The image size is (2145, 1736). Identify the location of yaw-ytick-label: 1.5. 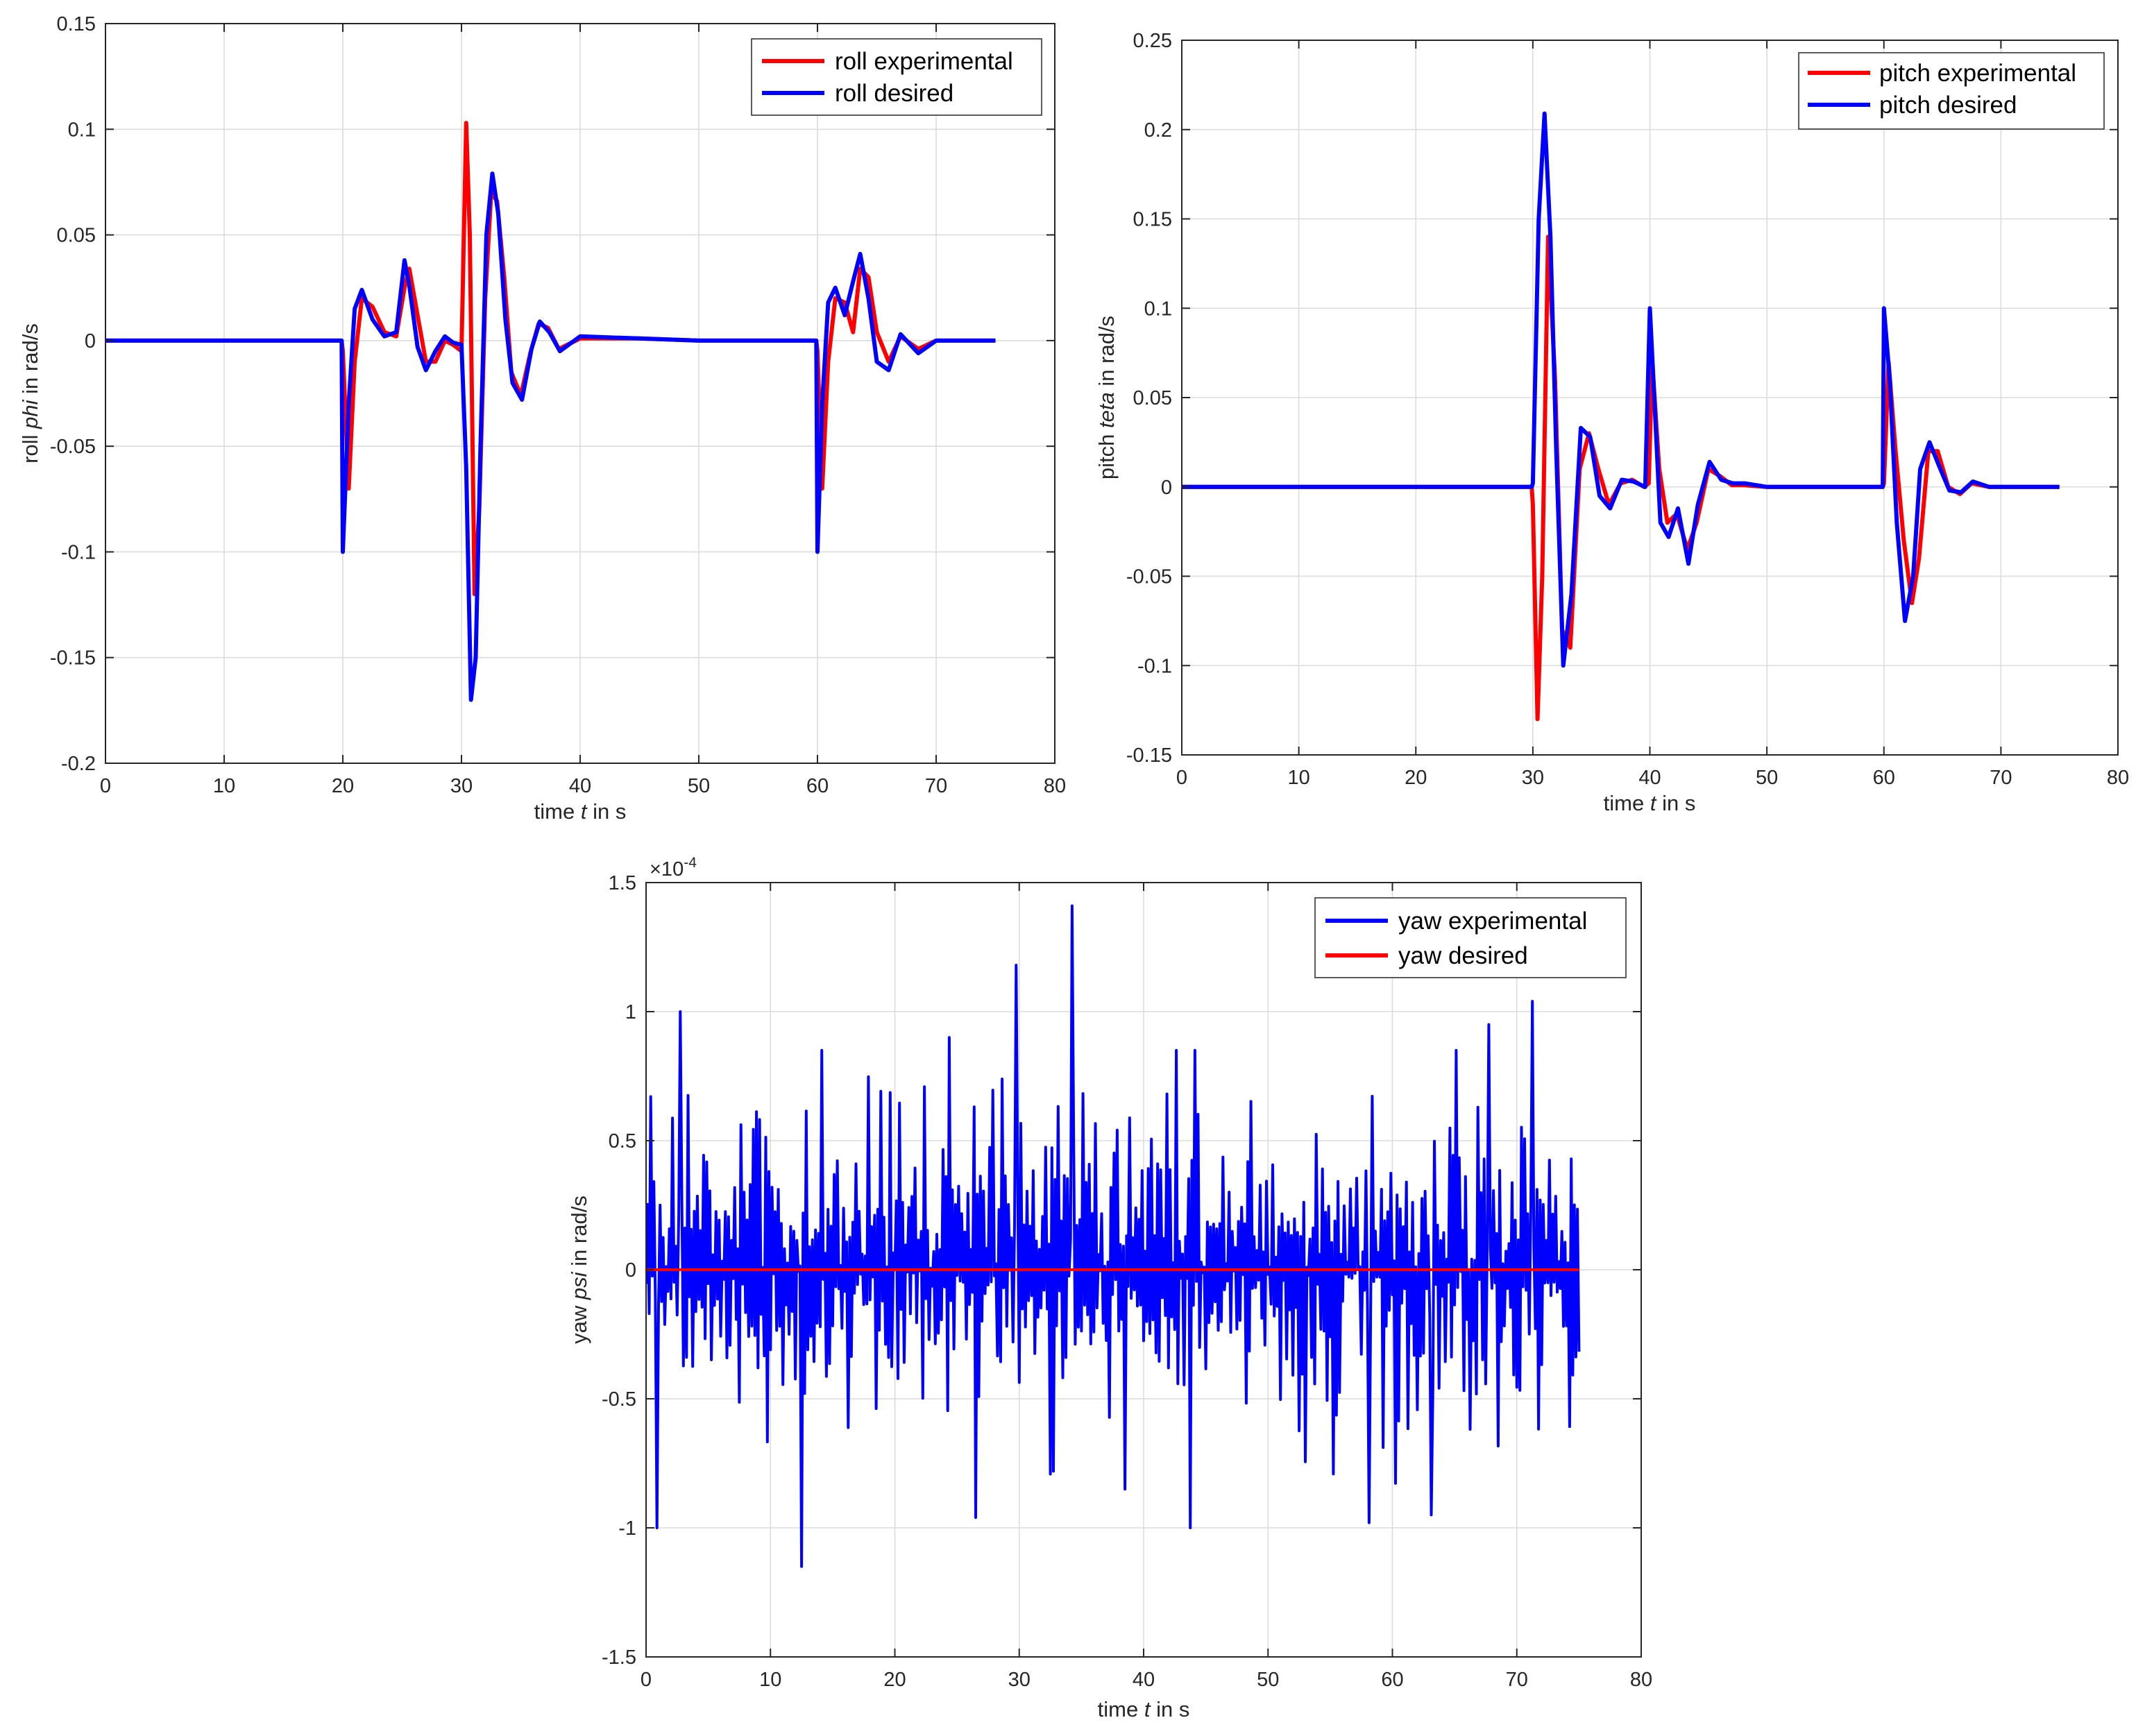
(622, 883).